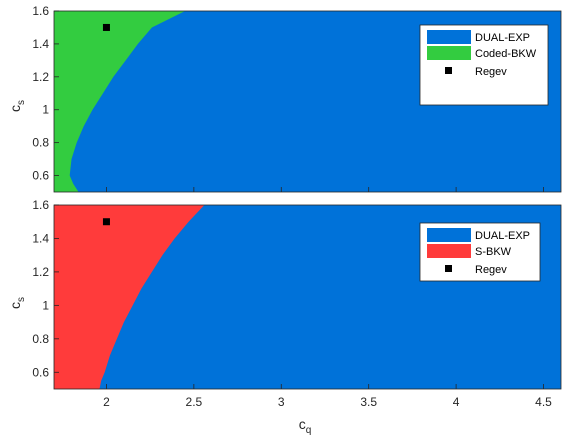  Describe the element at coordinates (194, 402) in the screenshot. I see `x-tick-label: 2.5` at that location.